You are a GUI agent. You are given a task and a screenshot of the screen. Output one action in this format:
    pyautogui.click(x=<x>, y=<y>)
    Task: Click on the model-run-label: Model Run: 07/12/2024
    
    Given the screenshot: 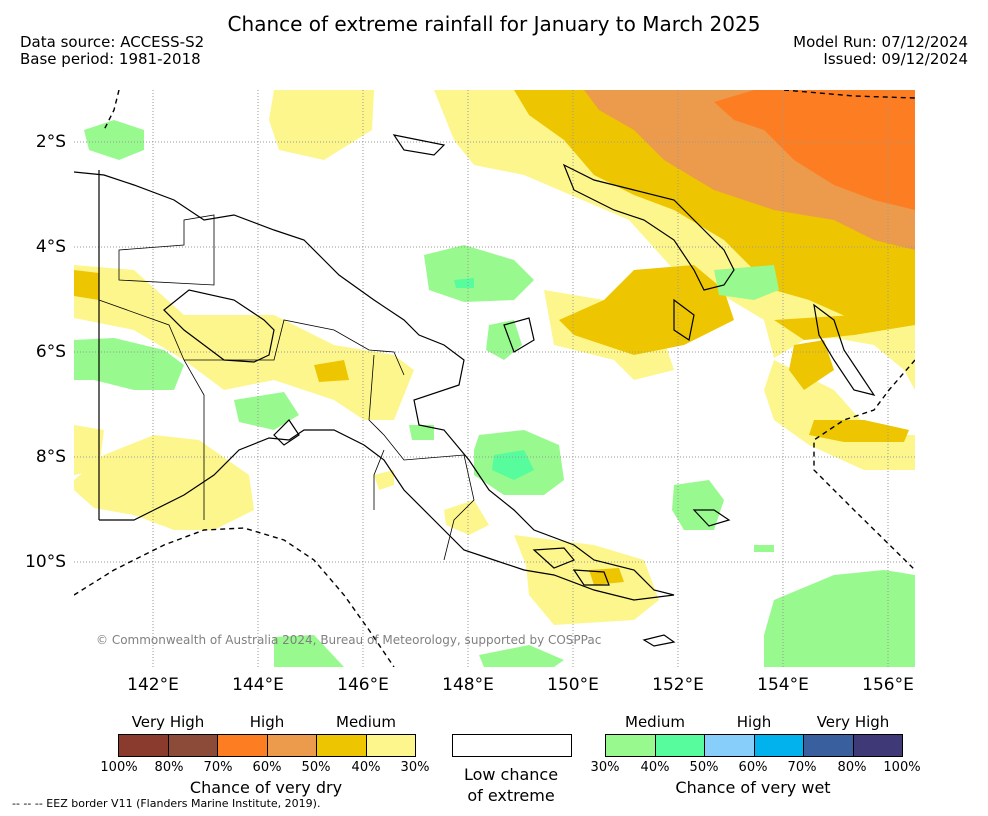 What is the action you would take?
    pyautogui.click(x=880, y=42)
    